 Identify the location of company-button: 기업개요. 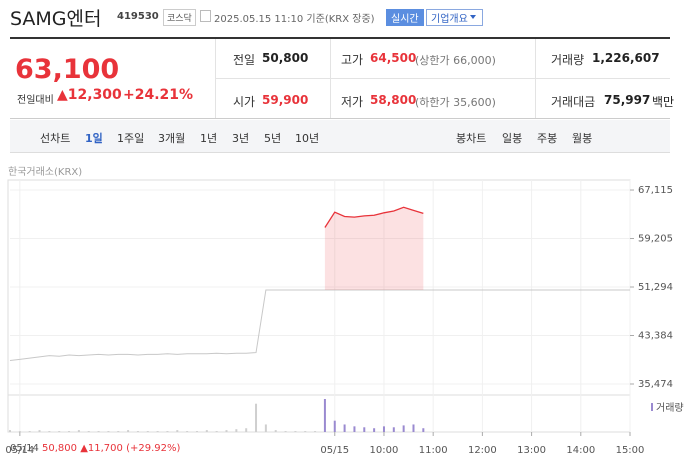
(454, 17).